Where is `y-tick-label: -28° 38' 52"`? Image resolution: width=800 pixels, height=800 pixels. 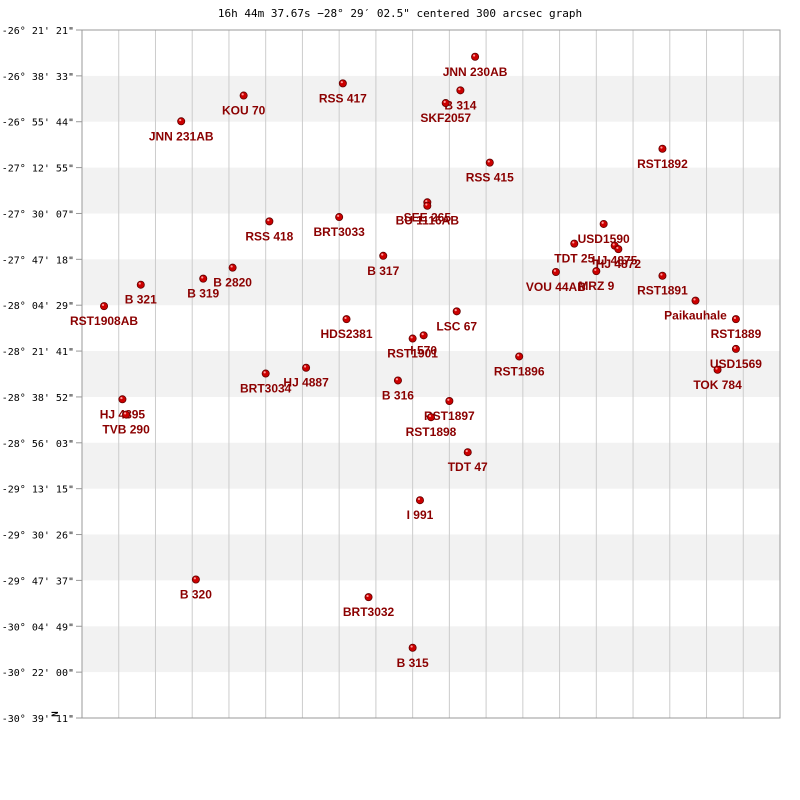
y-tick-label: -28° 38' 52" is located at coordinates (38, 398).